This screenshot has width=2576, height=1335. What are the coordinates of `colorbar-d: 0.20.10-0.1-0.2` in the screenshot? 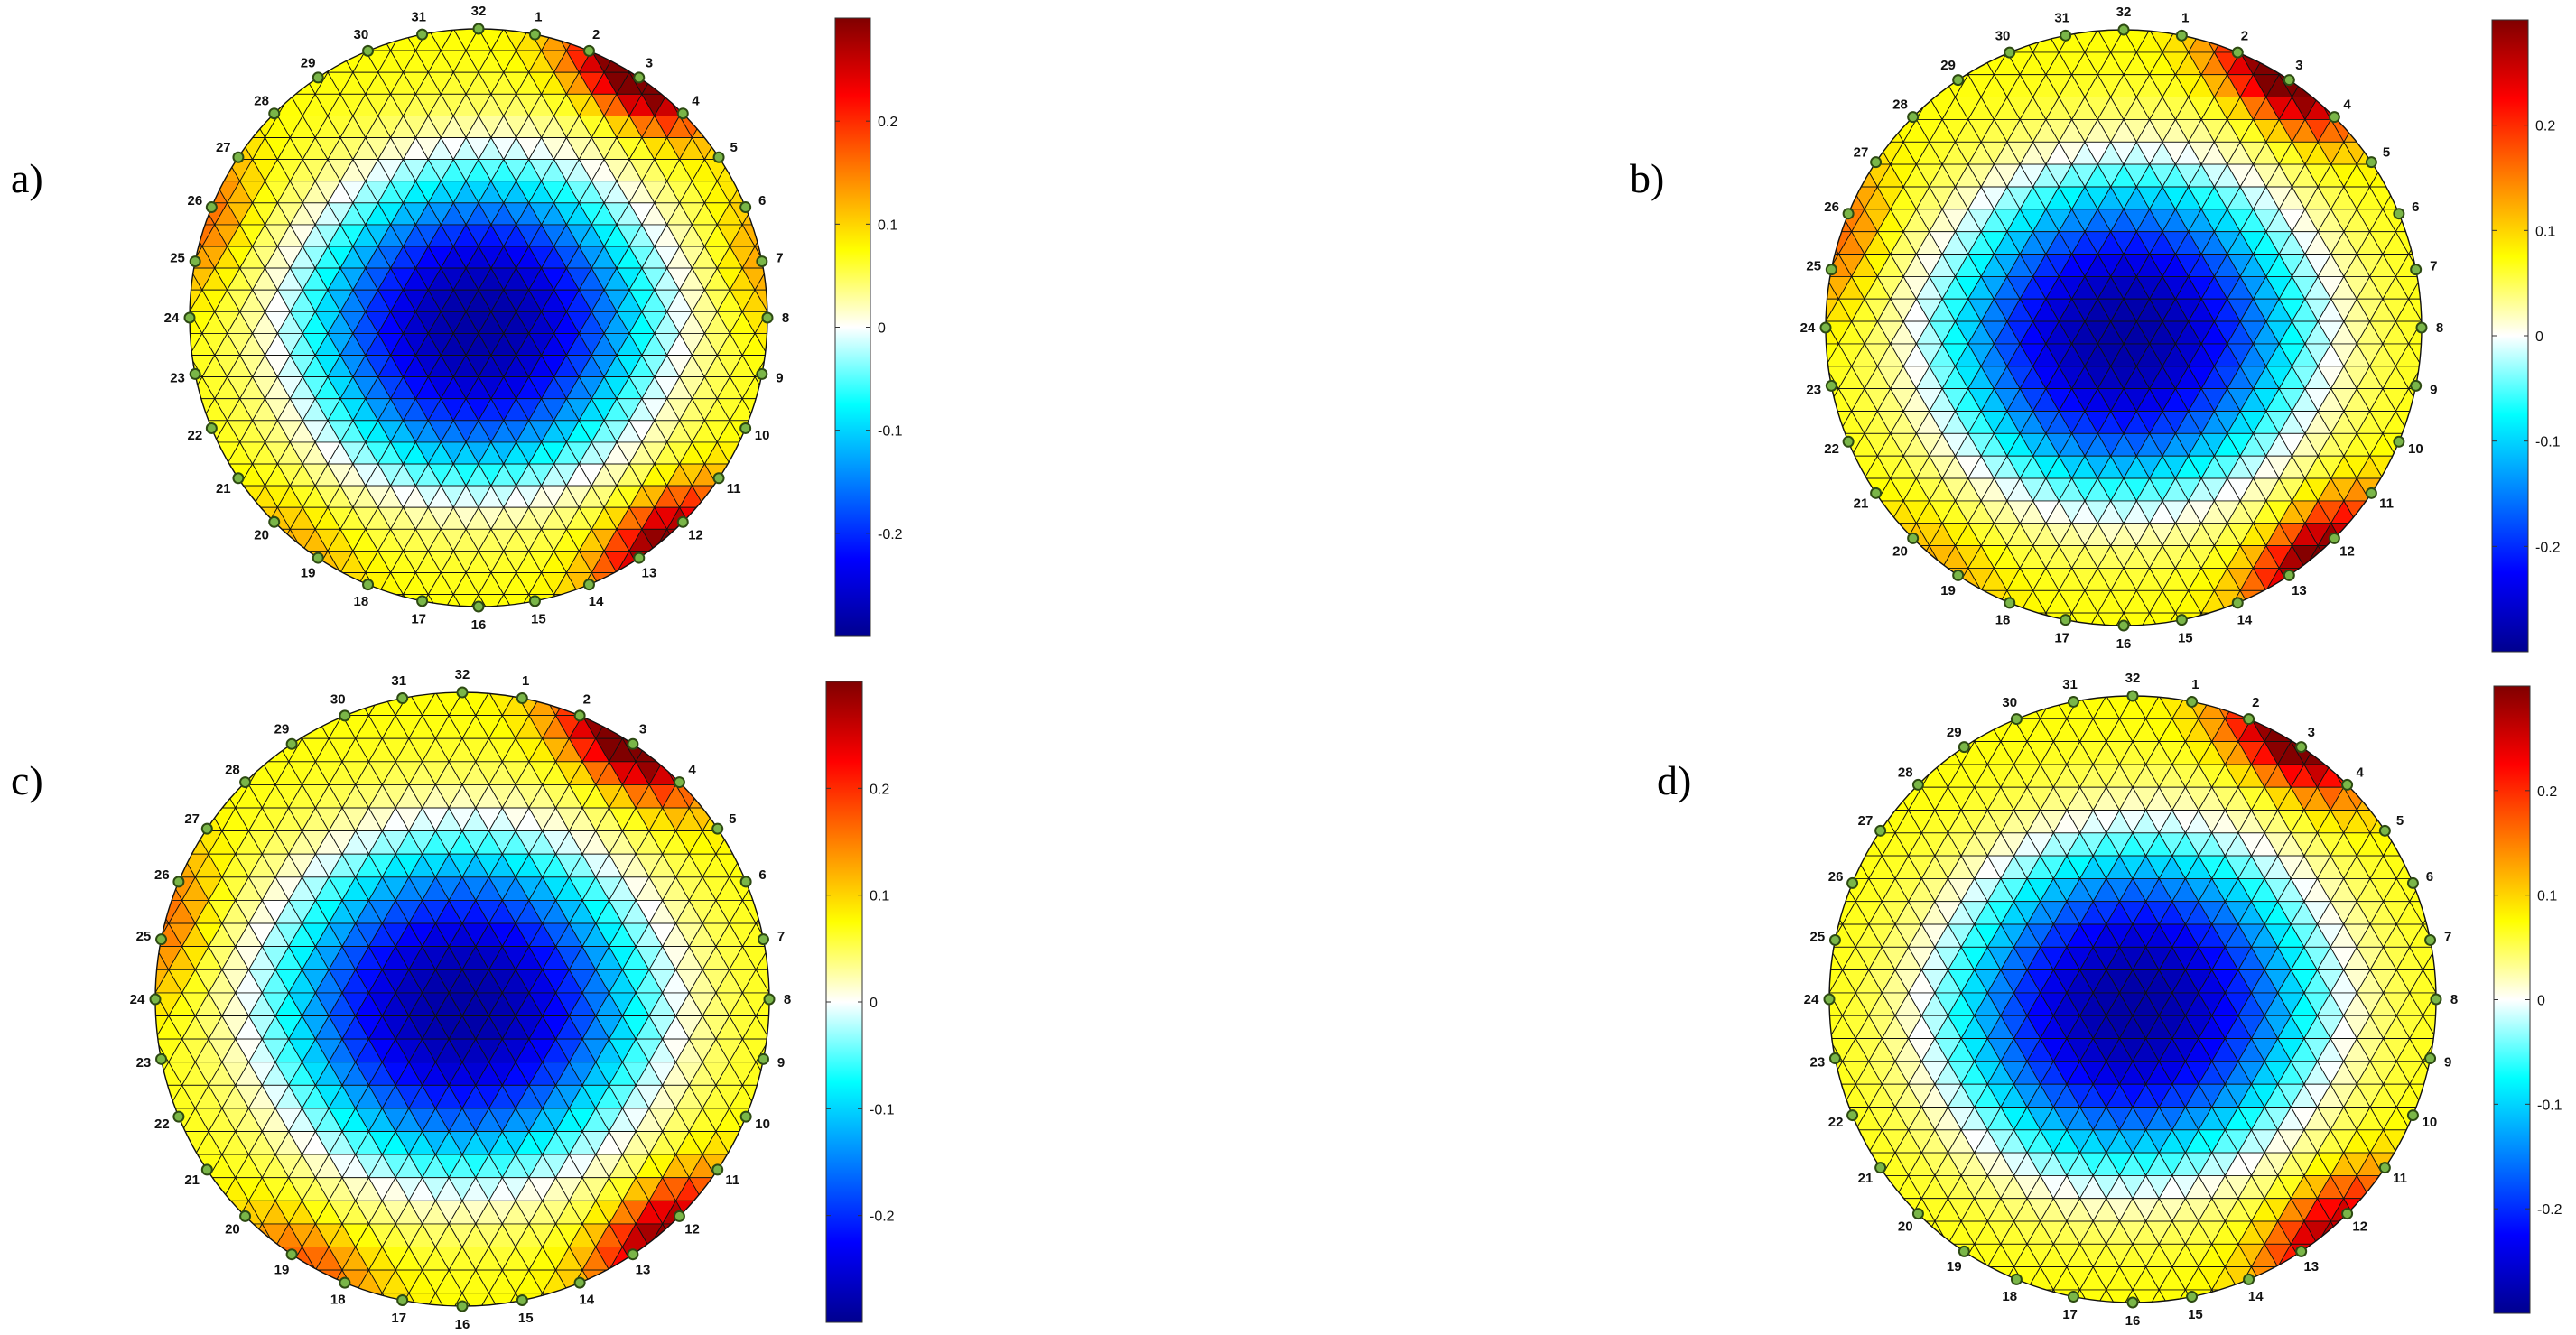 It's located at (2527, 999).